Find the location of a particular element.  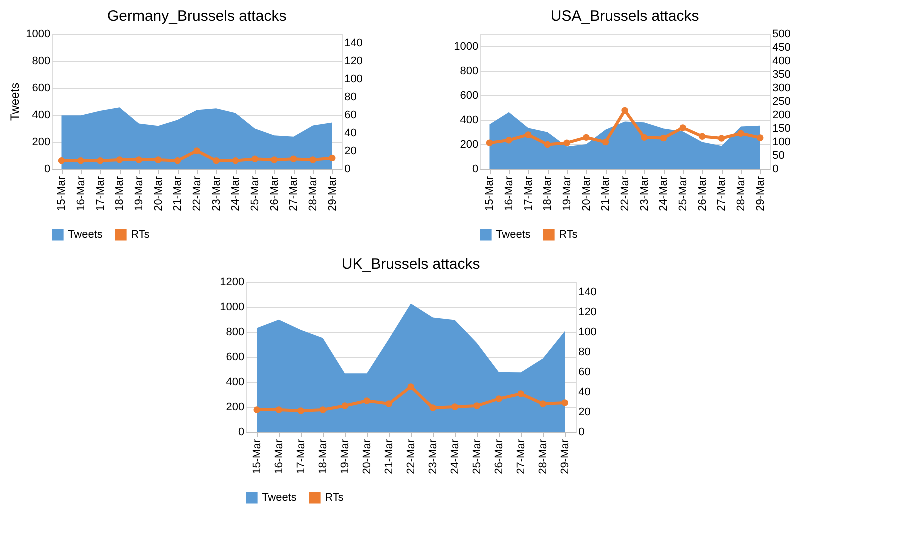

y-tick-label: 1000 is located at coordinates (38, 34).